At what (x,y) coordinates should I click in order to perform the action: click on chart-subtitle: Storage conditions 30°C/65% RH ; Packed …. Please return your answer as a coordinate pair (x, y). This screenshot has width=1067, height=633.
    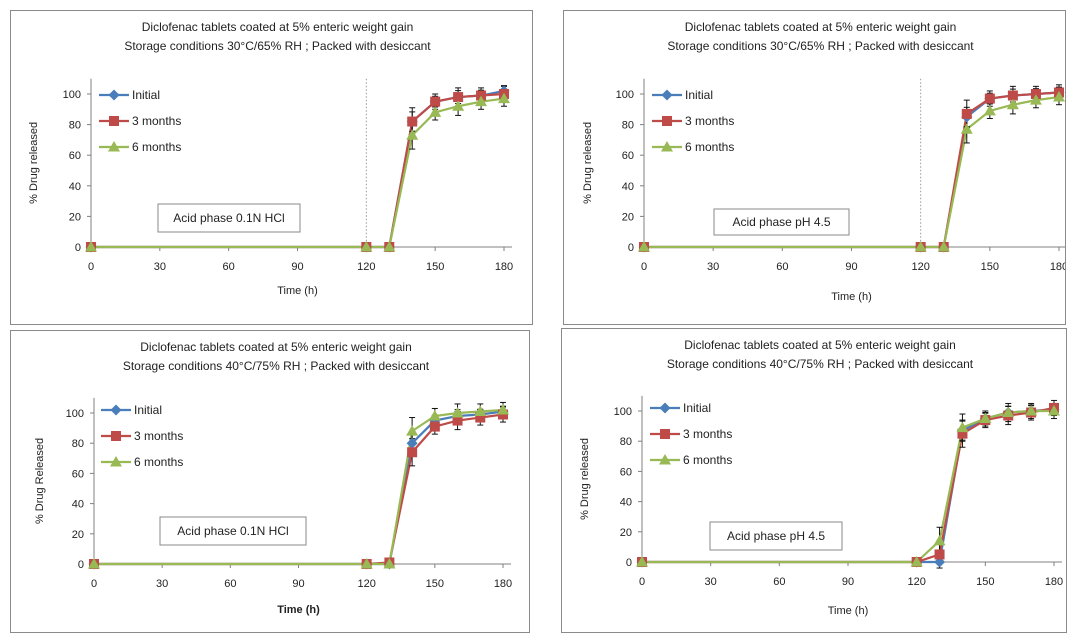
    Looking at the image, I should click on (277, 46).